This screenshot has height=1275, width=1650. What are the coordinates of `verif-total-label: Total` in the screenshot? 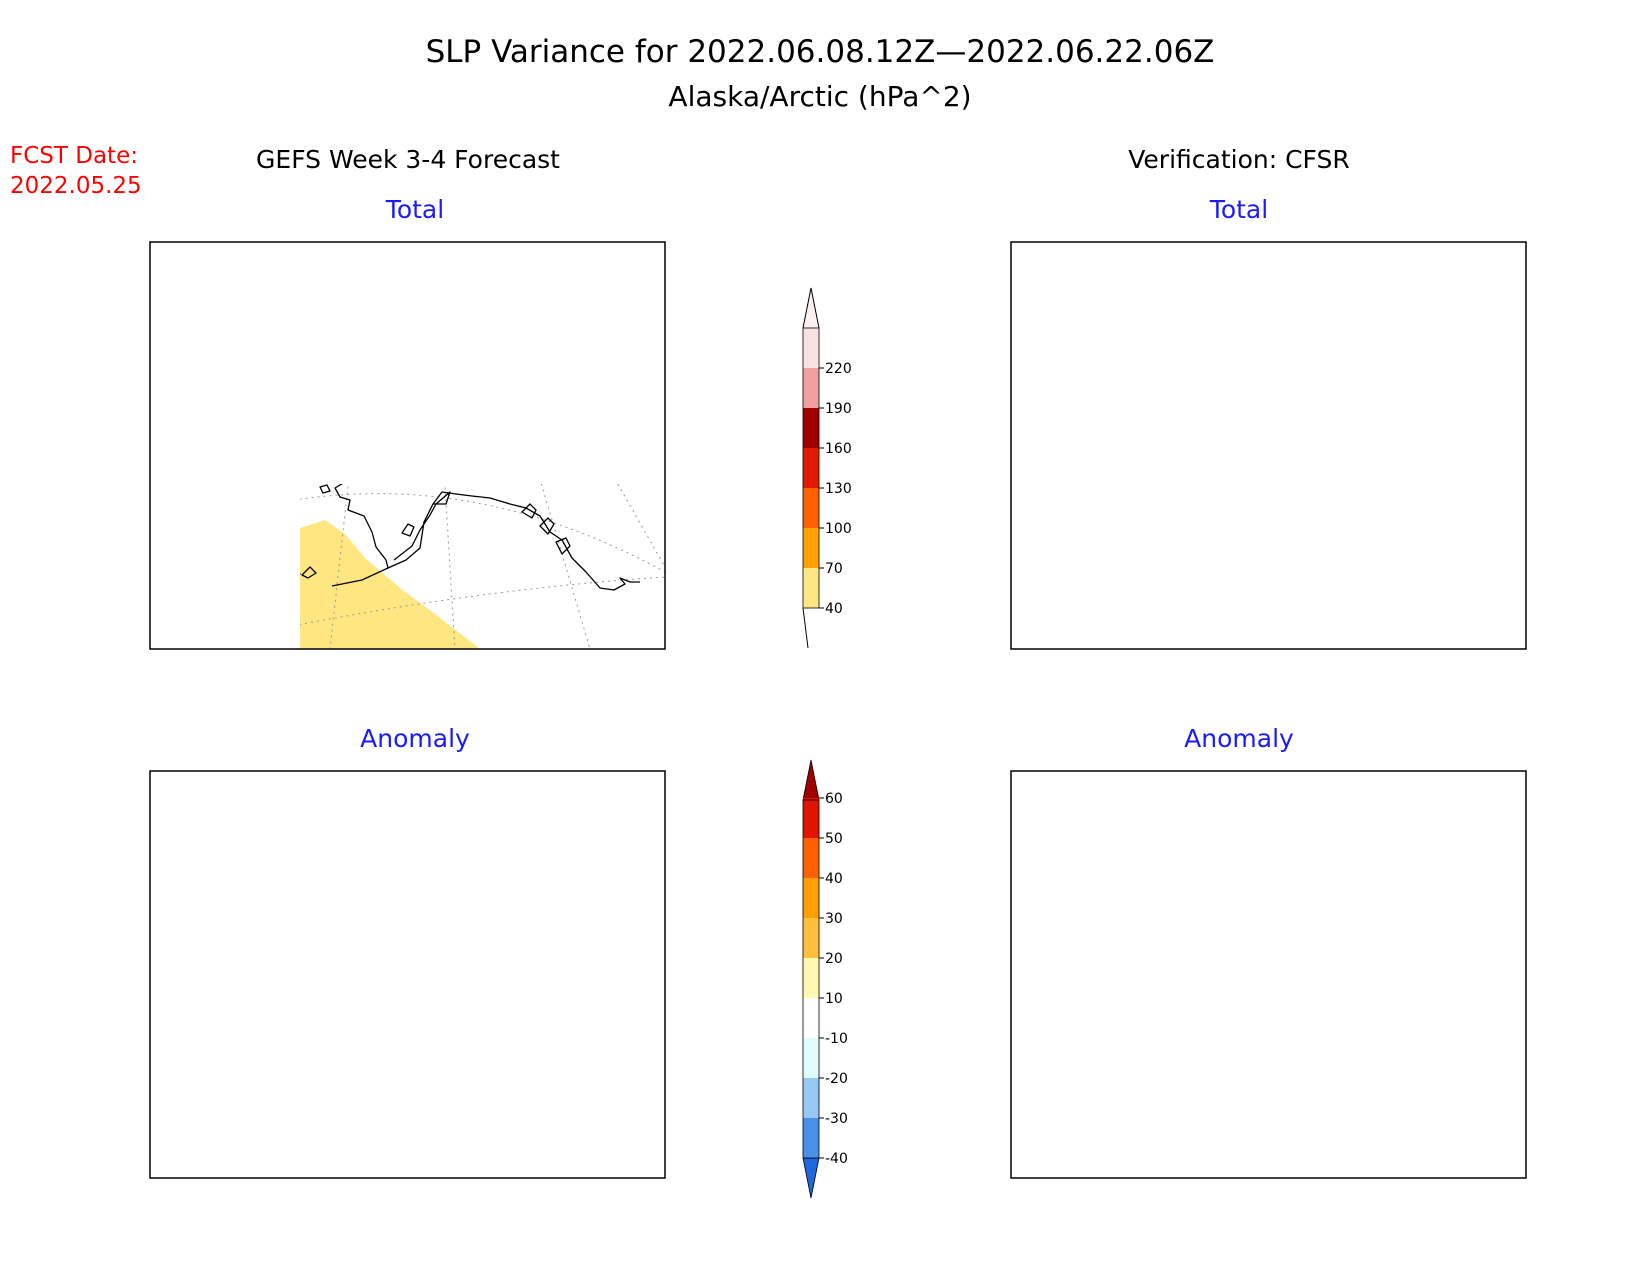 It's located at (1238, 209).